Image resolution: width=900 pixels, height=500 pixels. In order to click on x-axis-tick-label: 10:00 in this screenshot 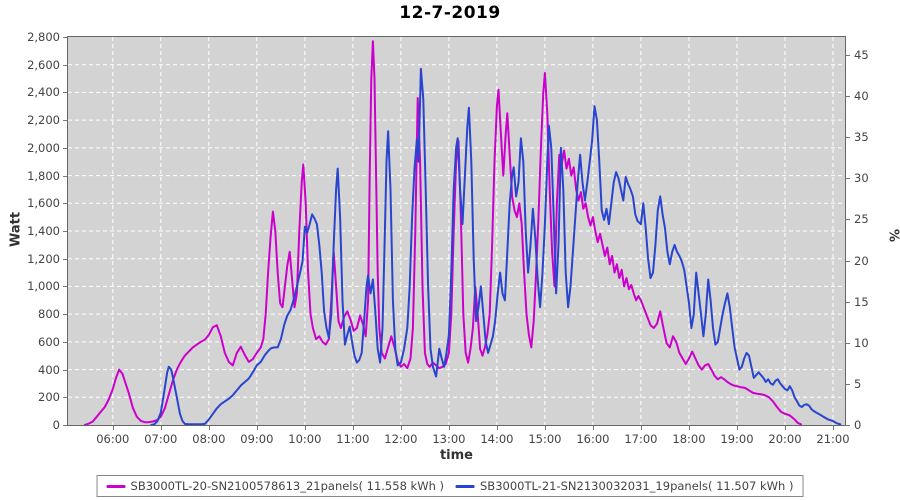, I will do `click(305, 439)`.